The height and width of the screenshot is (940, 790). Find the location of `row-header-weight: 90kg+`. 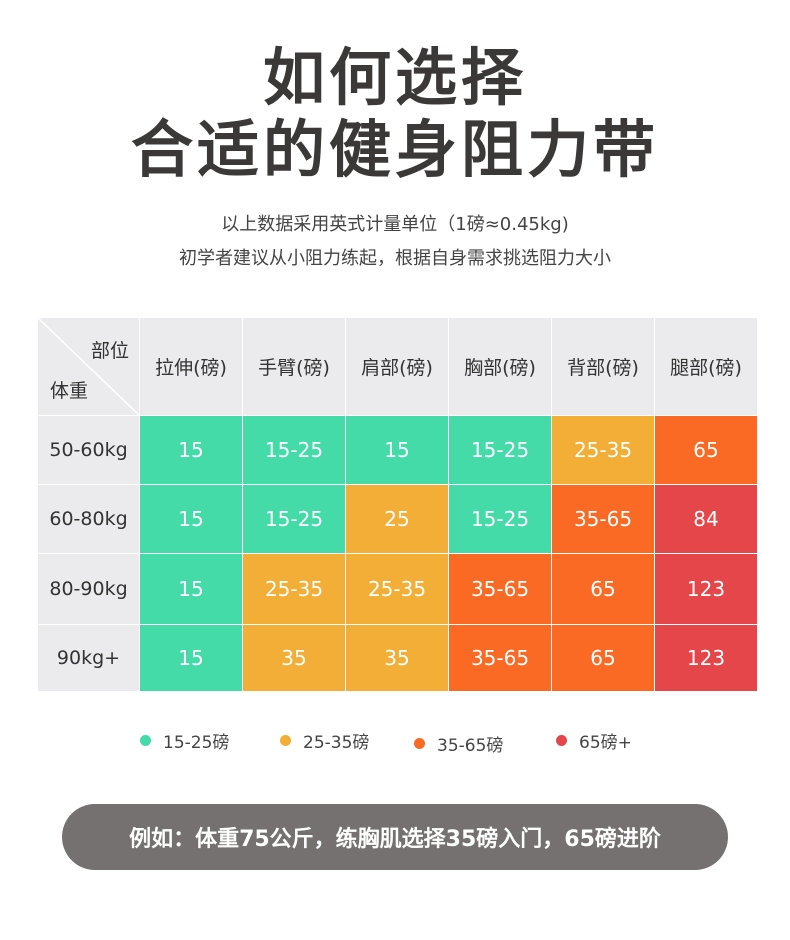

row-header-weight: 90kg+ is located at coordinates (88, 658).